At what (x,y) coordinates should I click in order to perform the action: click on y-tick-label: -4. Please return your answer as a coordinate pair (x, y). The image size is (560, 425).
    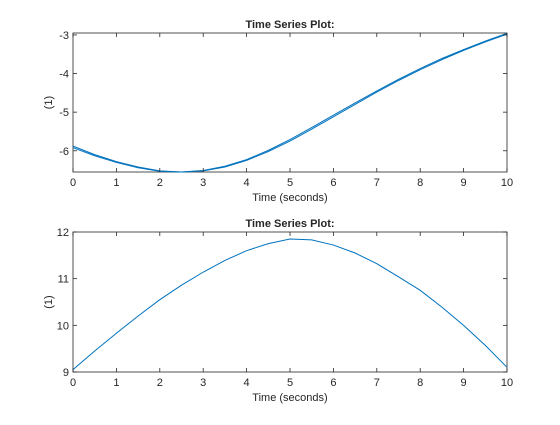
    Looking at the image, I should click on (64, 75).